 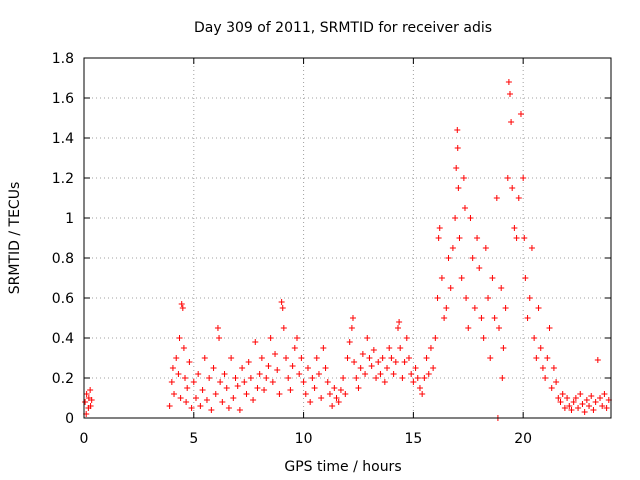 What do you see at coordinates (342, 467) in the screenshot?
I see `x-axis-label: GPS time / hours` at bounding box center [342, 467].